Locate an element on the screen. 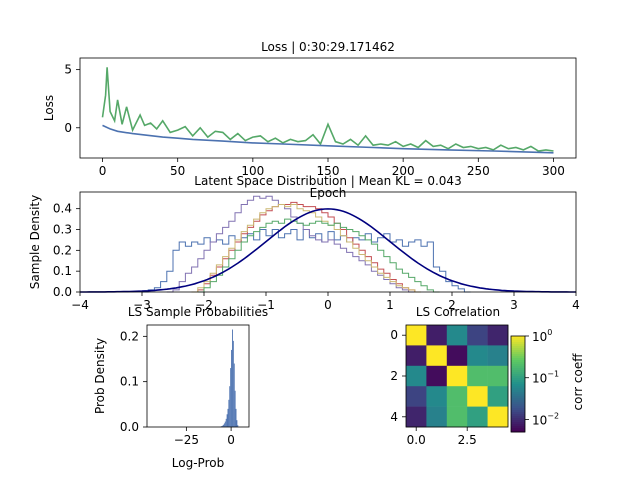 This screenshot has width=640, height=480. logprob-xlabel: Log-Prob is located at coordinates (198, 463).